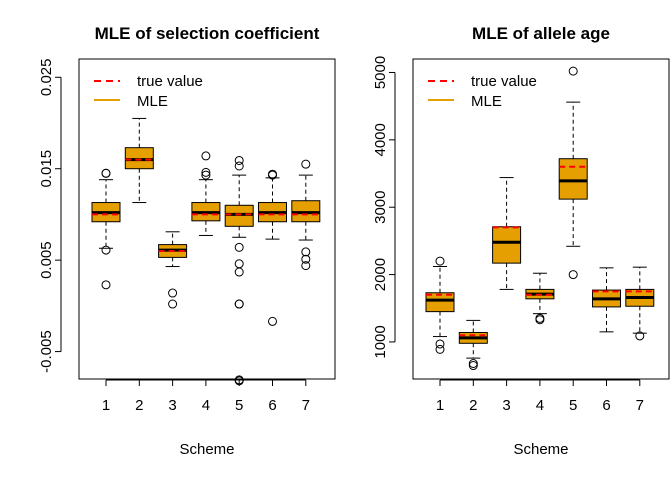  I want to click on y-tick-label: 0.015, so click(46, 169).